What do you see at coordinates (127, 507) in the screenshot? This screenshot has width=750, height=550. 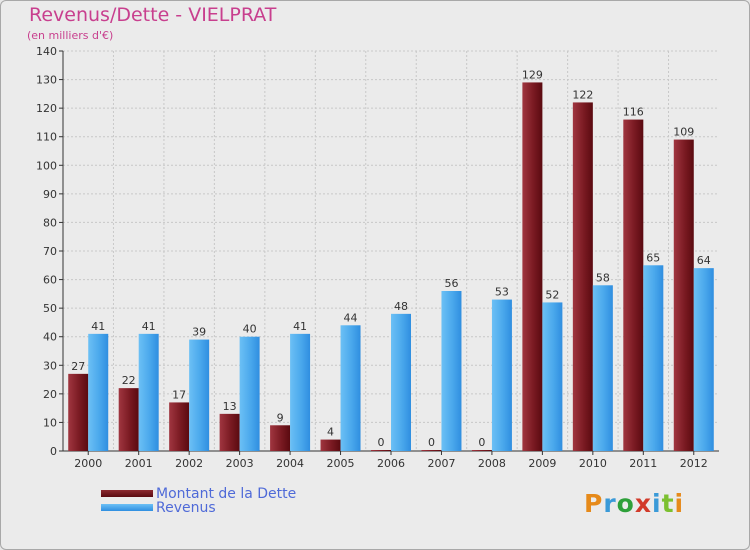 I see `legend-swatch-revenus` at bounding box center [127, 507].